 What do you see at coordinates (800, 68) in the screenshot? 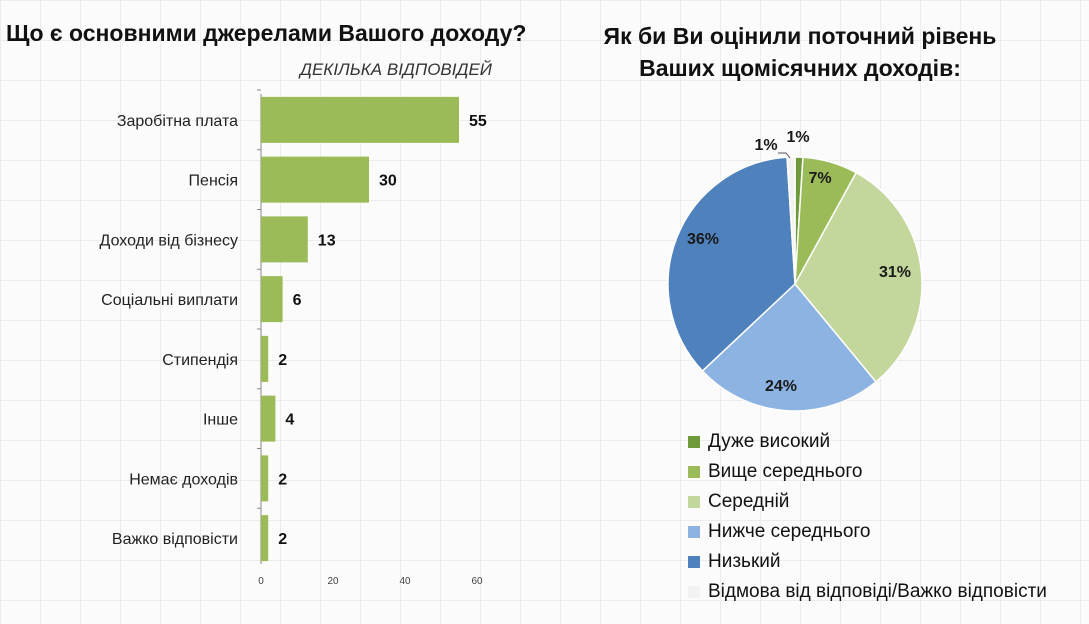
I see `pie-title-line: Ваших щомісячних доходів:` at bounding box center [800, 68].